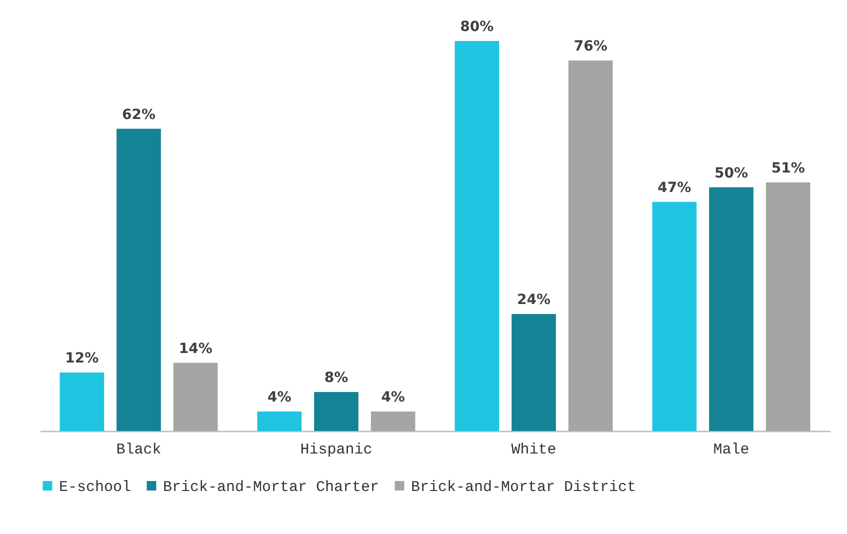  Describe the element at coordinates (533, 450) in the screenshot. I see `x-tick-label: White` at that location.